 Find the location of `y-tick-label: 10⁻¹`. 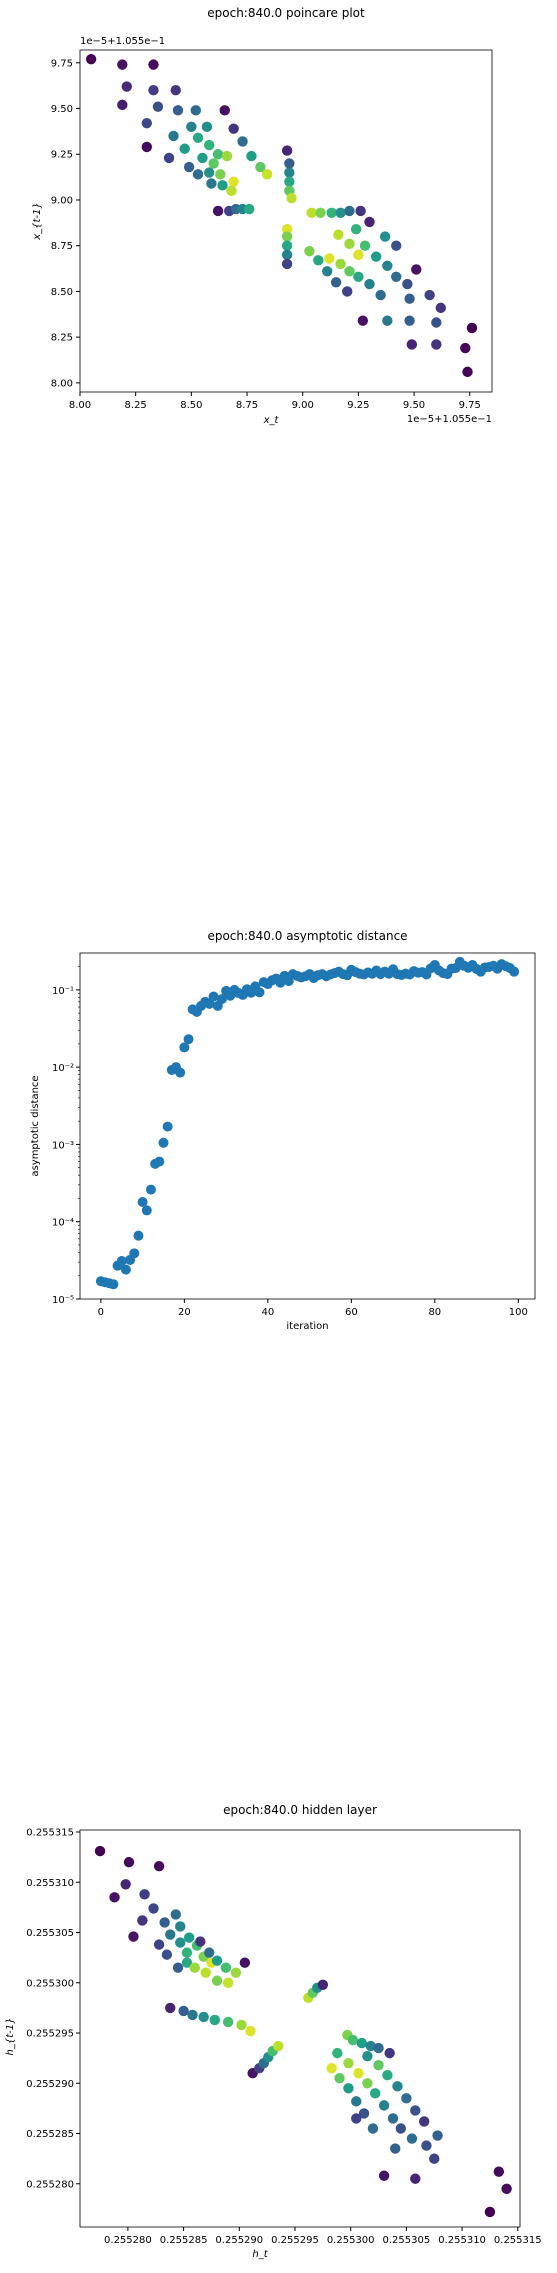

y-tick-label: 10⁻¹ is located at coordinates (63, 991).